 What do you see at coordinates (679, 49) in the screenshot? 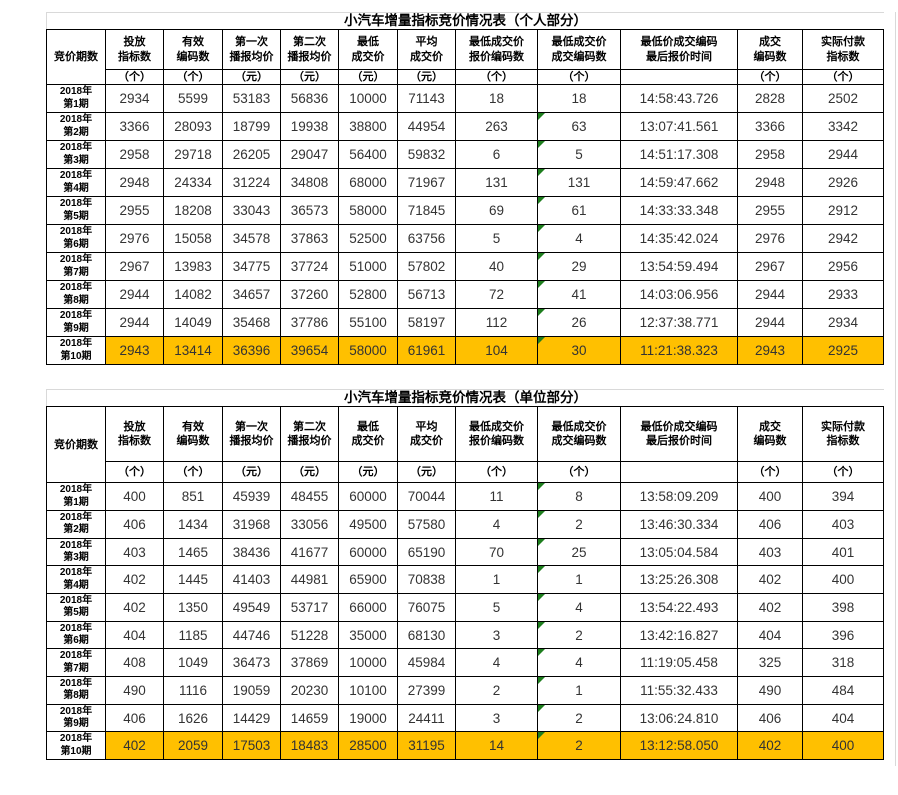
I see `column-header: 最低价成交编码 最后报价时间` at bounding box center [679, 49].